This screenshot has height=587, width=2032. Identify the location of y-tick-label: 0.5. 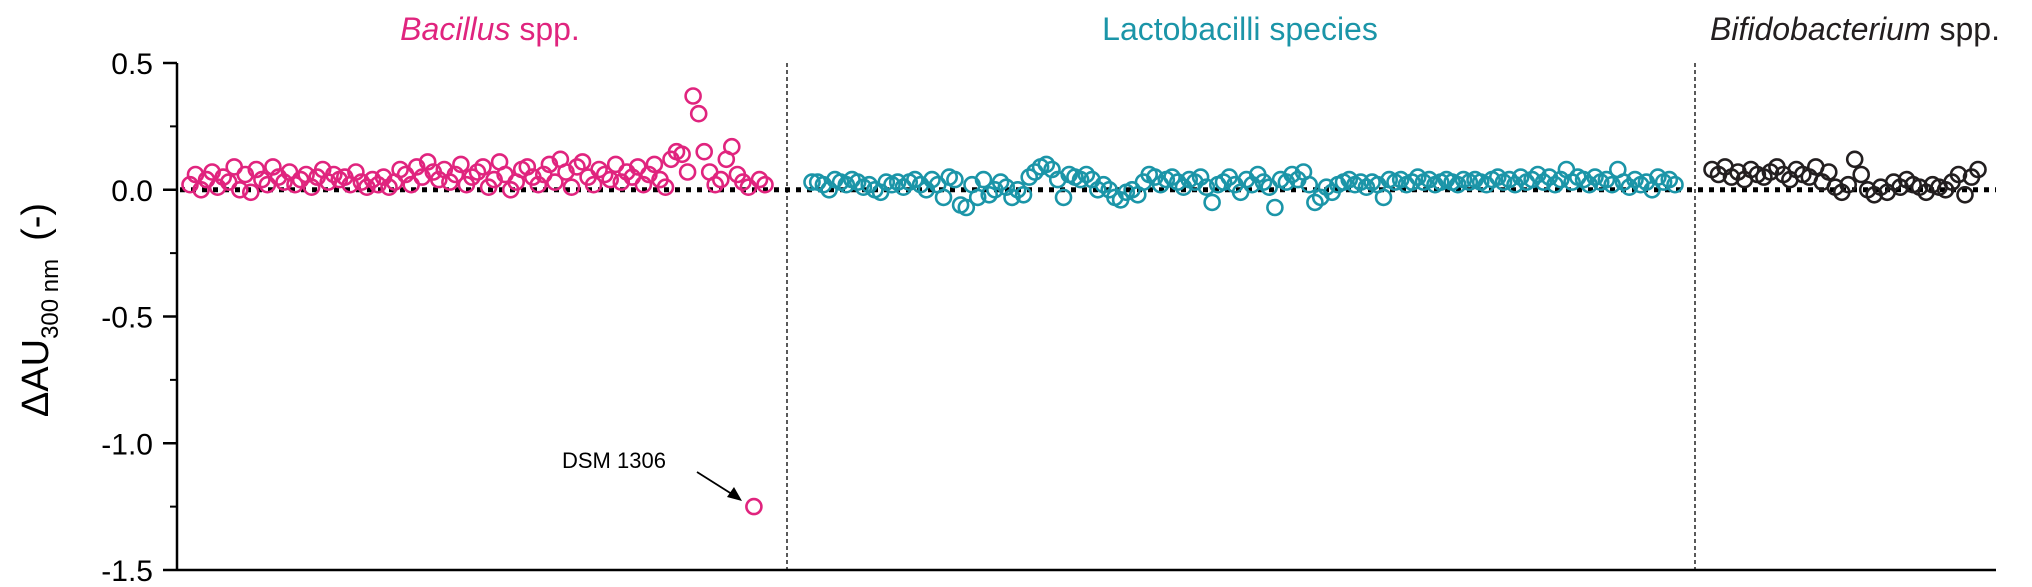
(132, 64).